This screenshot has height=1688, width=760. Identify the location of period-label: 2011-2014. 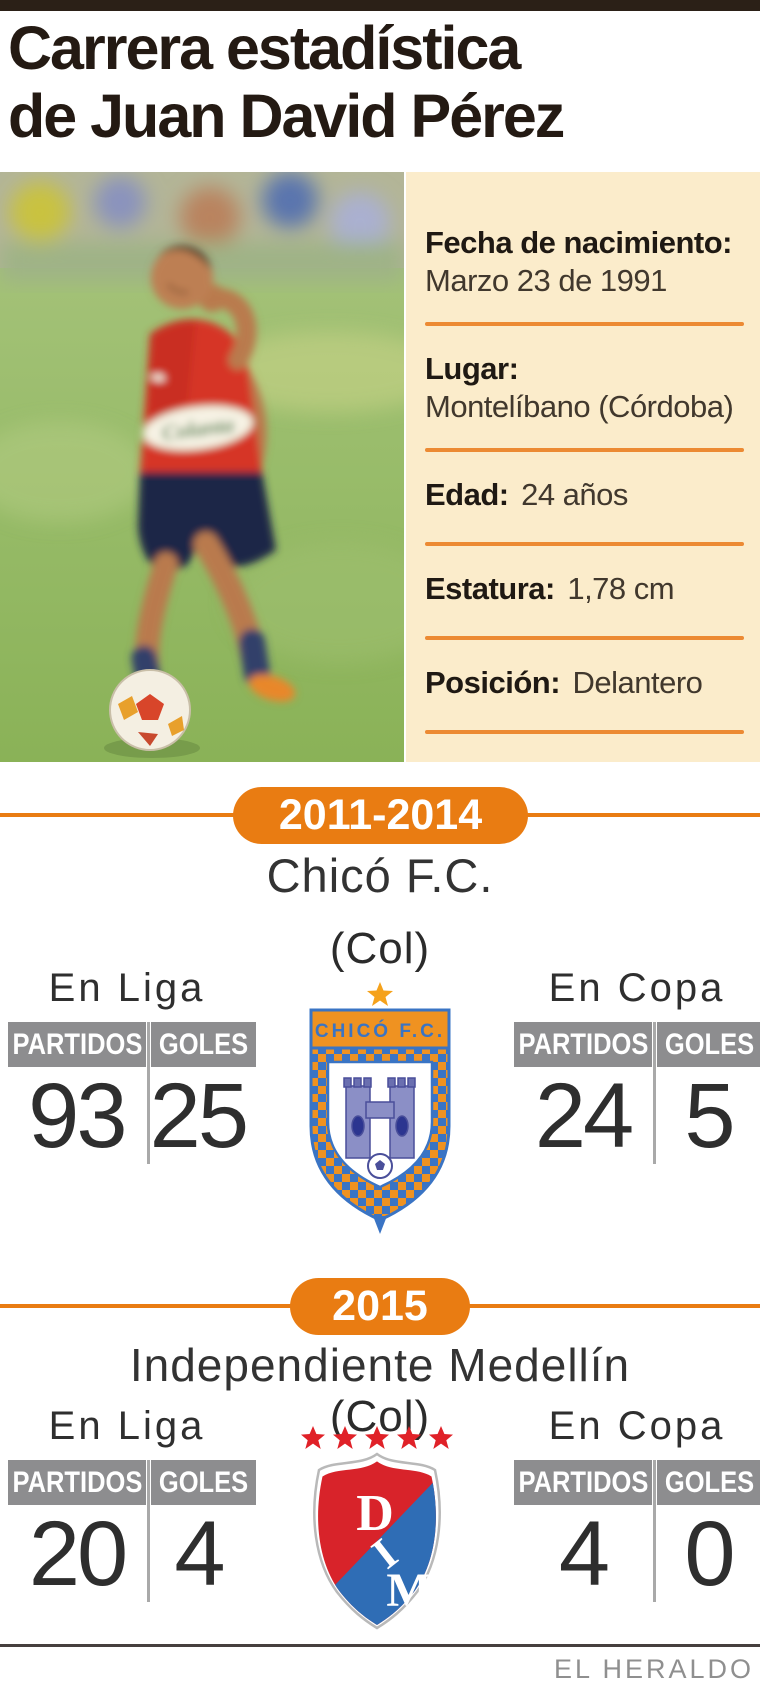
(380, 815).